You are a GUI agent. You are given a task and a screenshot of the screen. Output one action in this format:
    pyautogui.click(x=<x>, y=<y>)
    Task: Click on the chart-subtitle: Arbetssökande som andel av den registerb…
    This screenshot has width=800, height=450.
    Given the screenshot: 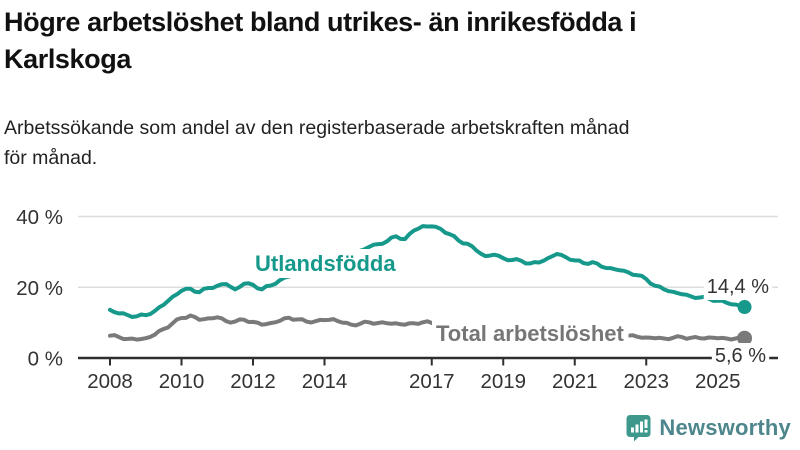 What is the action you would take?
    pyautogui.click(x=394, y=143)
    